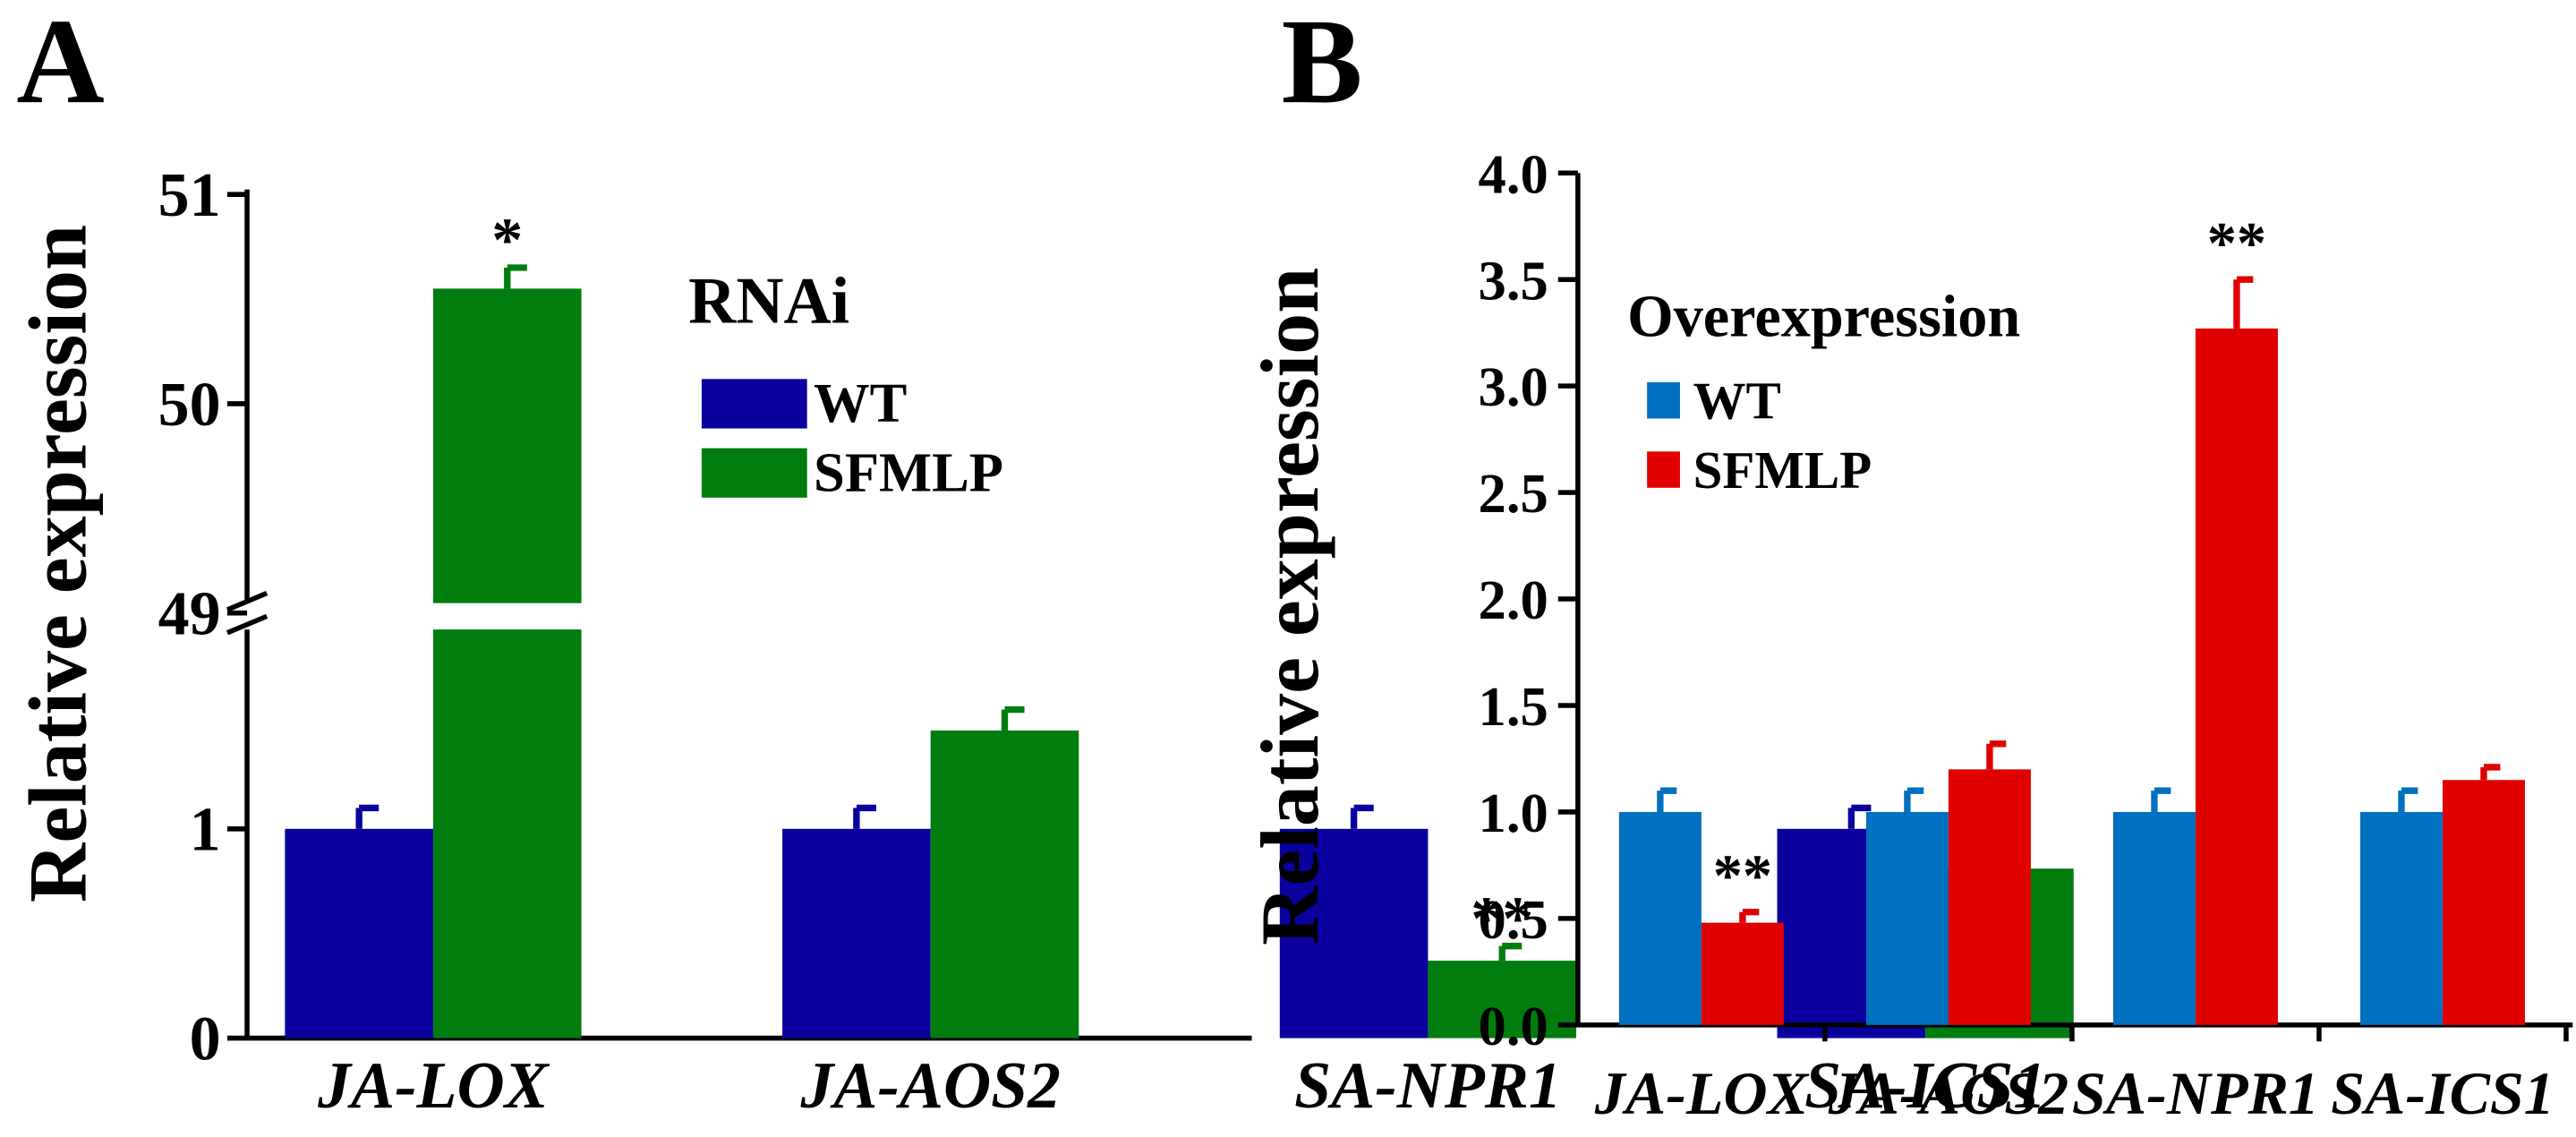  Describe the element at coordinates (2483, 902) in the screenshot. I see `bar-sfmlp-sa-ics1` at that location.